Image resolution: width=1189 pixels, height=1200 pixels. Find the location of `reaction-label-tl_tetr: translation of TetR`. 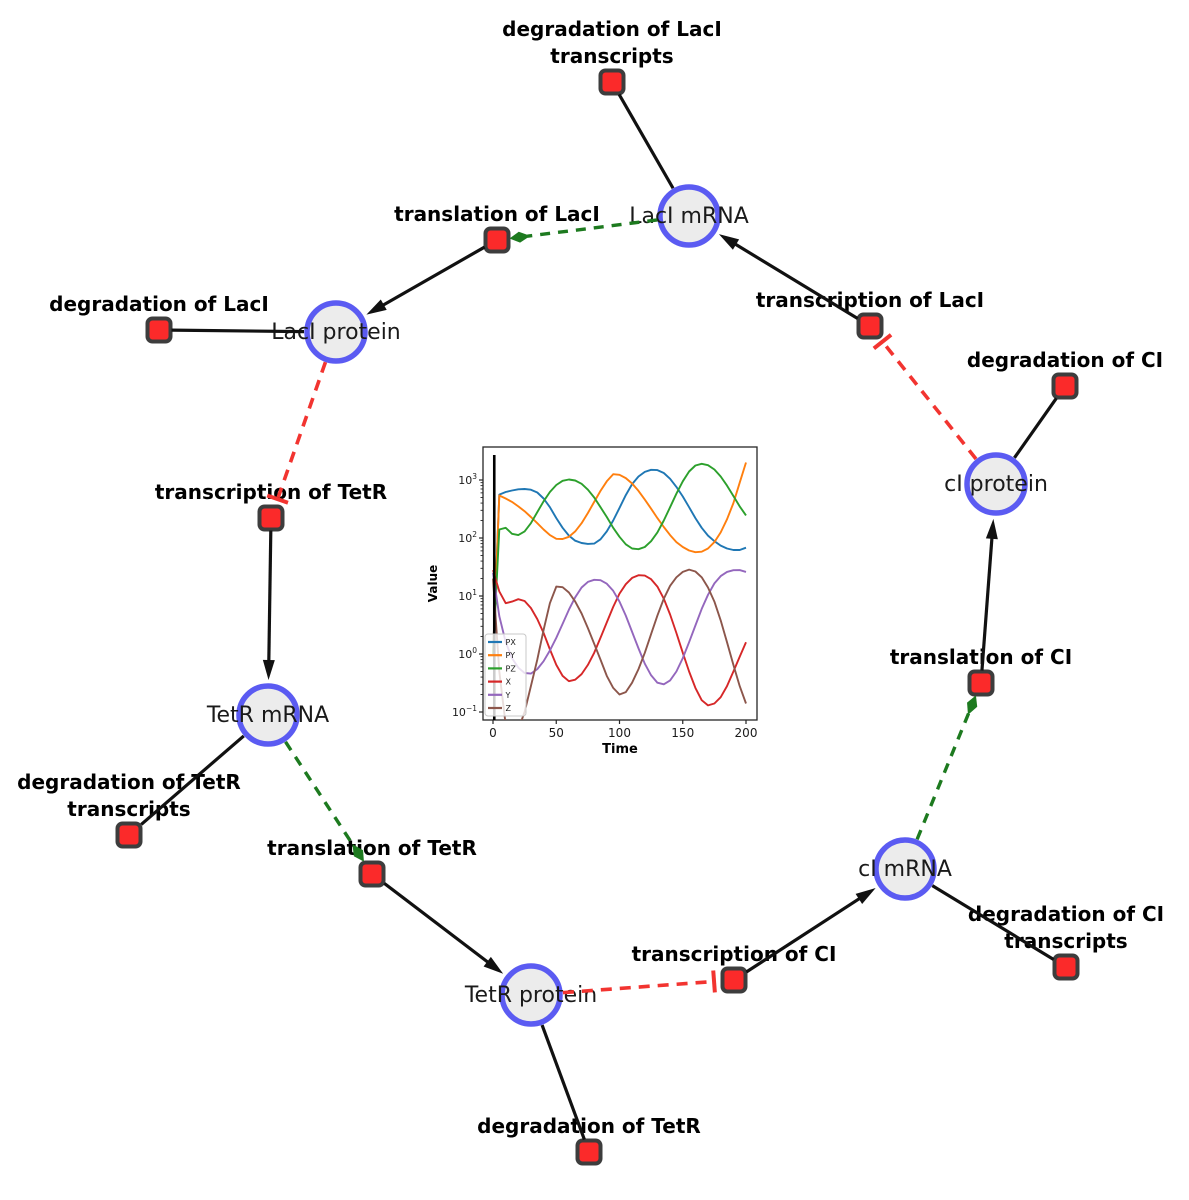

reaction-label-tl_tetr: translation of TetR is located at coordinates (372, 848).